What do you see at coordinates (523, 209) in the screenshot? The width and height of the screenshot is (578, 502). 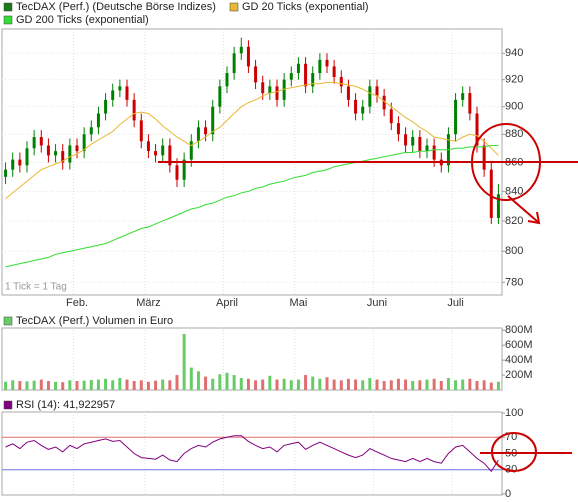 I see `arrow` at bounding box center [523, 209].